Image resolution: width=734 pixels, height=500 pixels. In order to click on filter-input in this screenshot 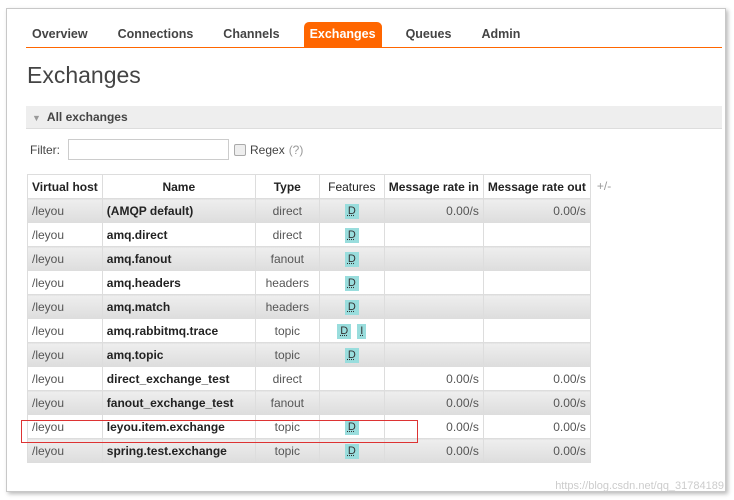, I will do `click(148, 149)`.